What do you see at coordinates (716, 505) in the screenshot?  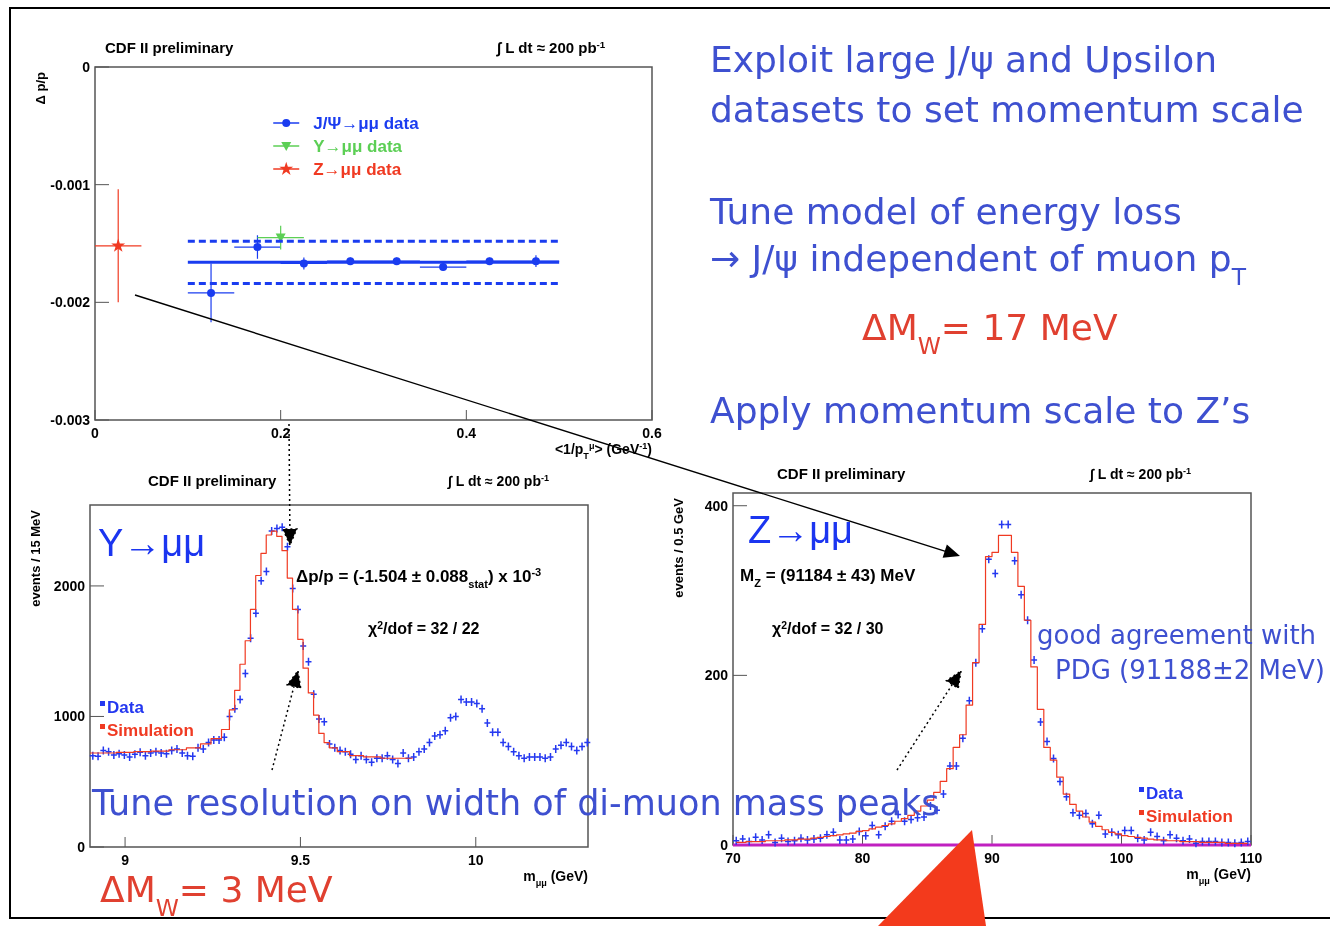 I see `y-tick-label: 400` at bounding box center [716, 505].